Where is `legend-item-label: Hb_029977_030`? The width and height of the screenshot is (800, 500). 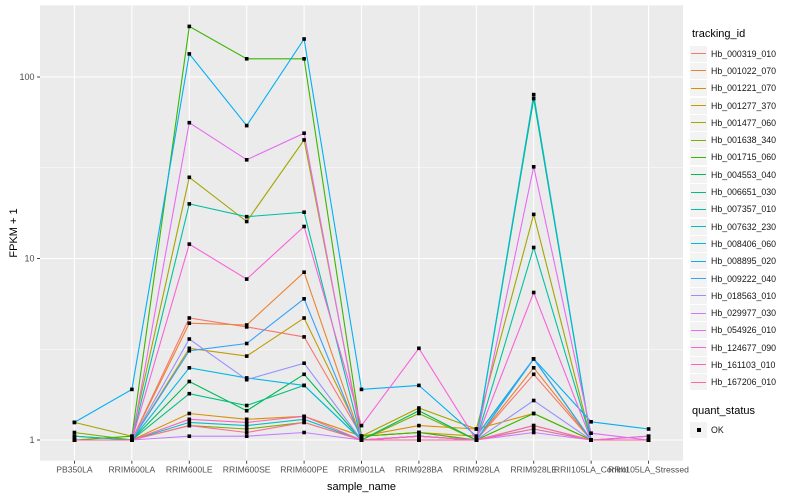
legend-item-label: Hb_029977_030 is located at coordinates (744, 313).